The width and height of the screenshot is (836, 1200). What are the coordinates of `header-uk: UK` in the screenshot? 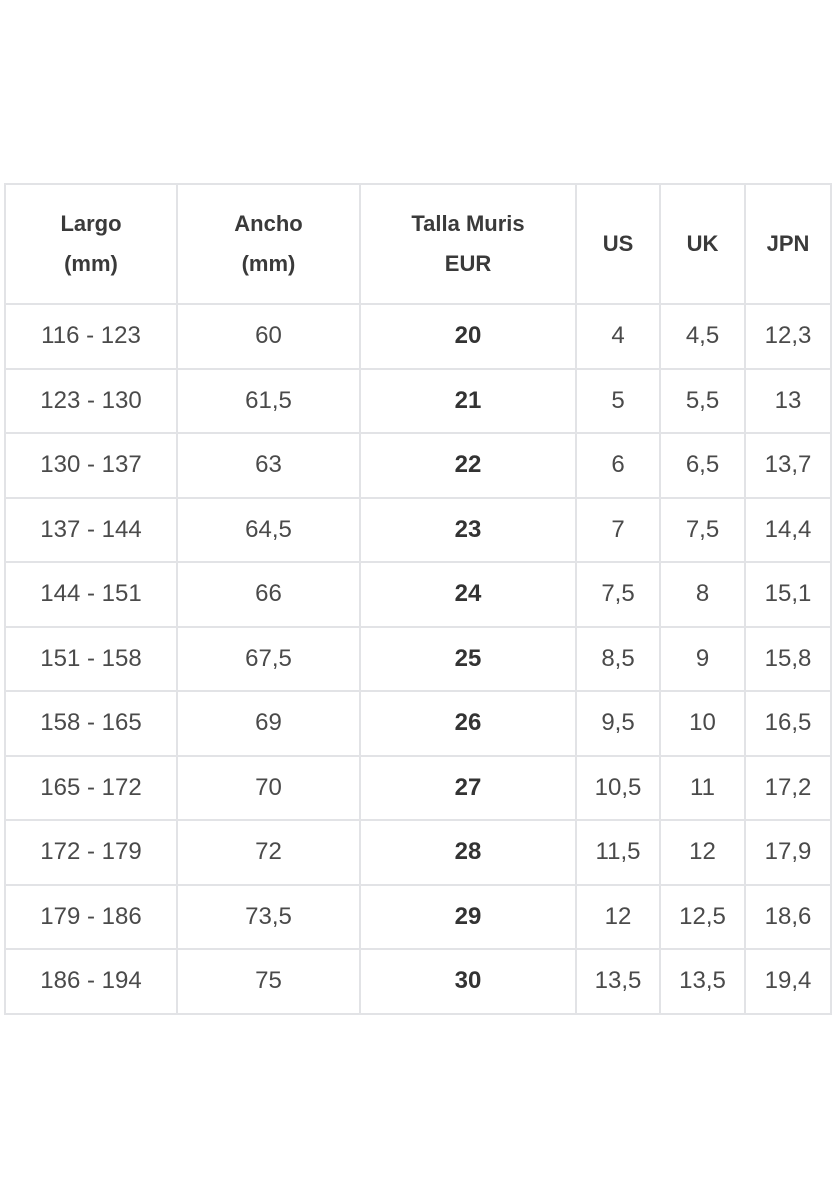 It's located at (702, 244).